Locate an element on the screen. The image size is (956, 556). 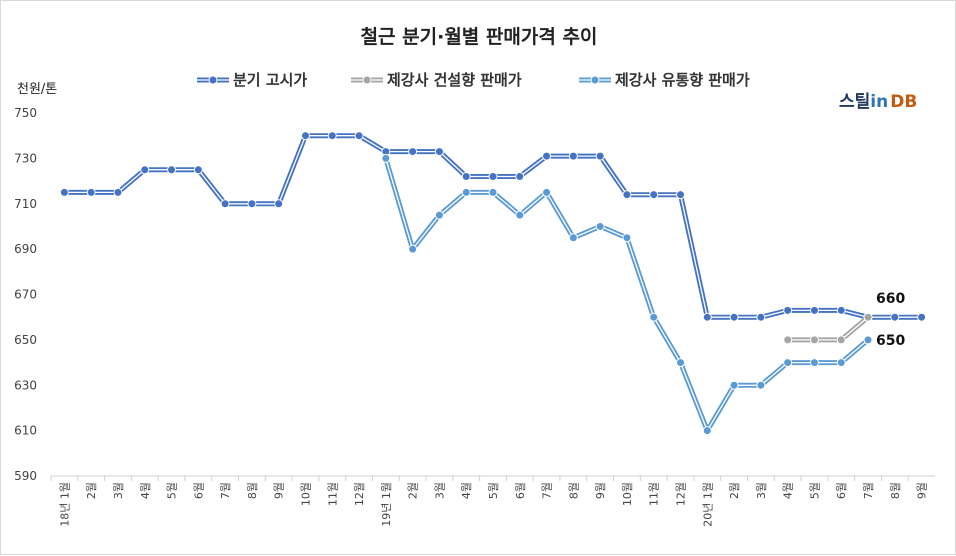
y-axis-unit: 천원/톤 is located at coordinates (37, 89).